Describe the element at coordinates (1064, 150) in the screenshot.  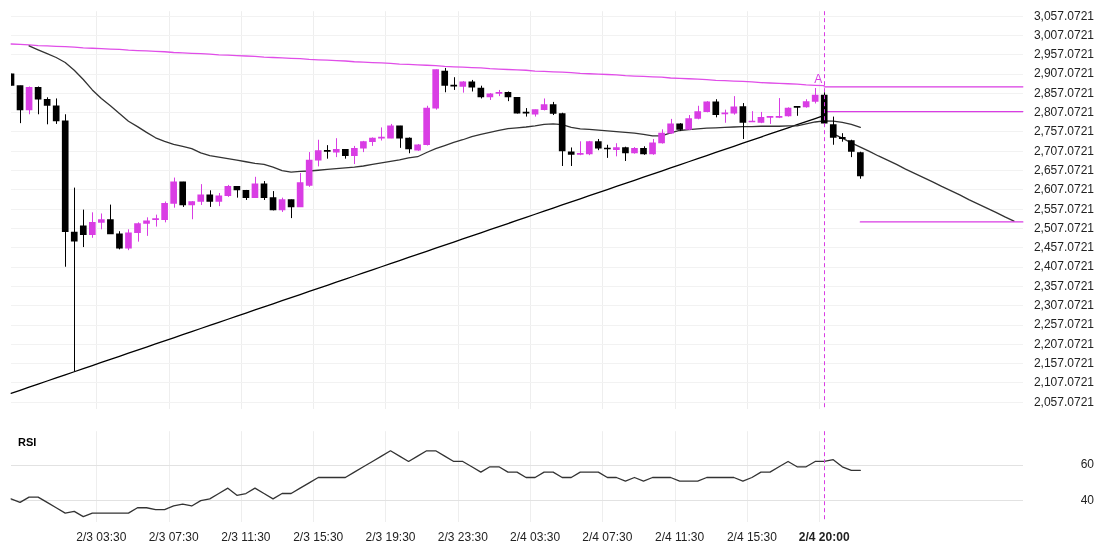
I see `y-tick-label: 2,707.0721` at that location.